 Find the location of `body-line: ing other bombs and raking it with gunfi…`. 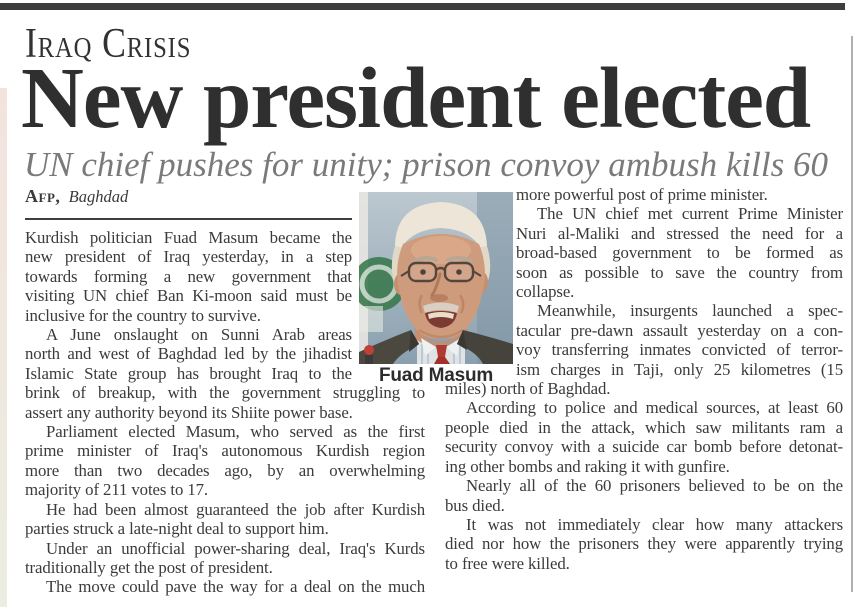

body-line: ing other bombs and raking it with gunfi… is located at coordinates (587, 466).